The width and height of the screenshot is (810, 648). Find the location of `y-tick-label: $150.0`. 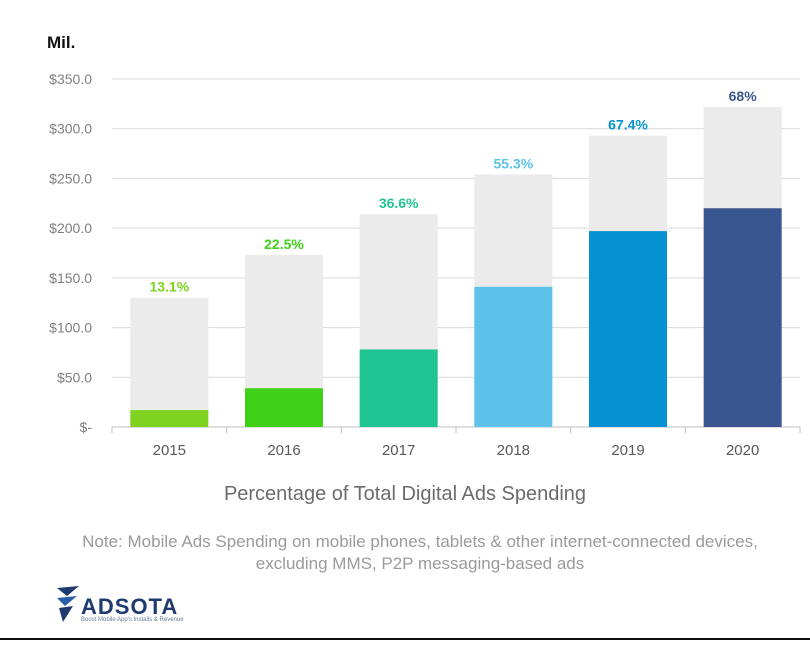

y-tick-label: $150.0 is located at coordinates (70, 278).